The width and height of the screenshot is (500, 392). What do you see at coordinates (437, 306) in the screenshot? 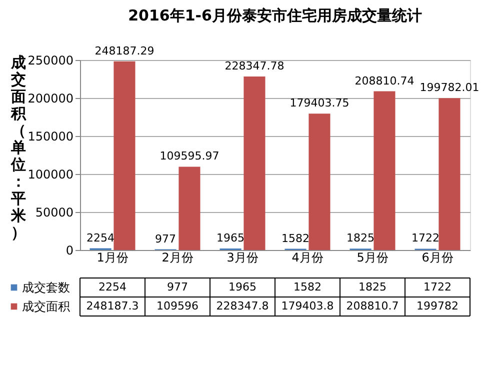
I see `text: 199782` at bounding box center [437, 306].